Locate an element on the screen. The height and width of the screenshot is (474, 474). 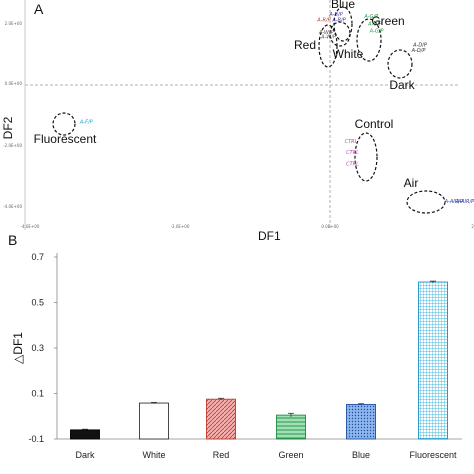
y-tick-label: 0.1 is located at coordinates (37, 394).